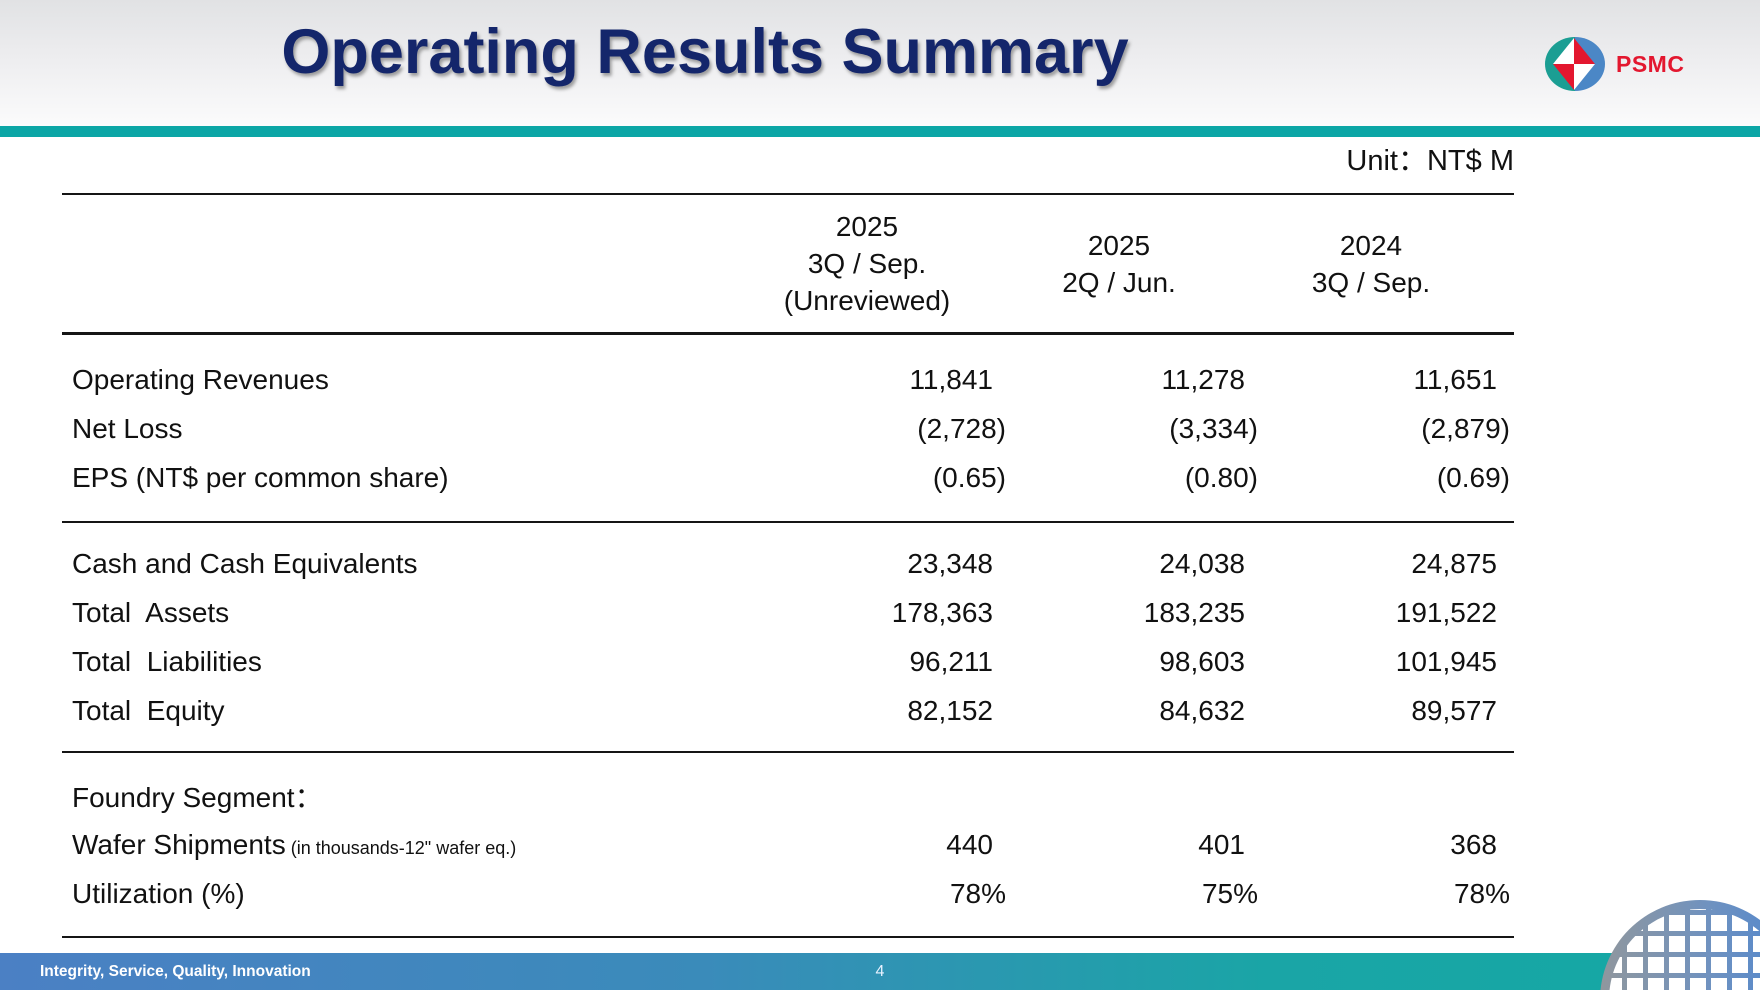 Image resolution: width=1760 pixels, height=990 pixels. I want to click on cell-value: 401, so click(1221, 844).